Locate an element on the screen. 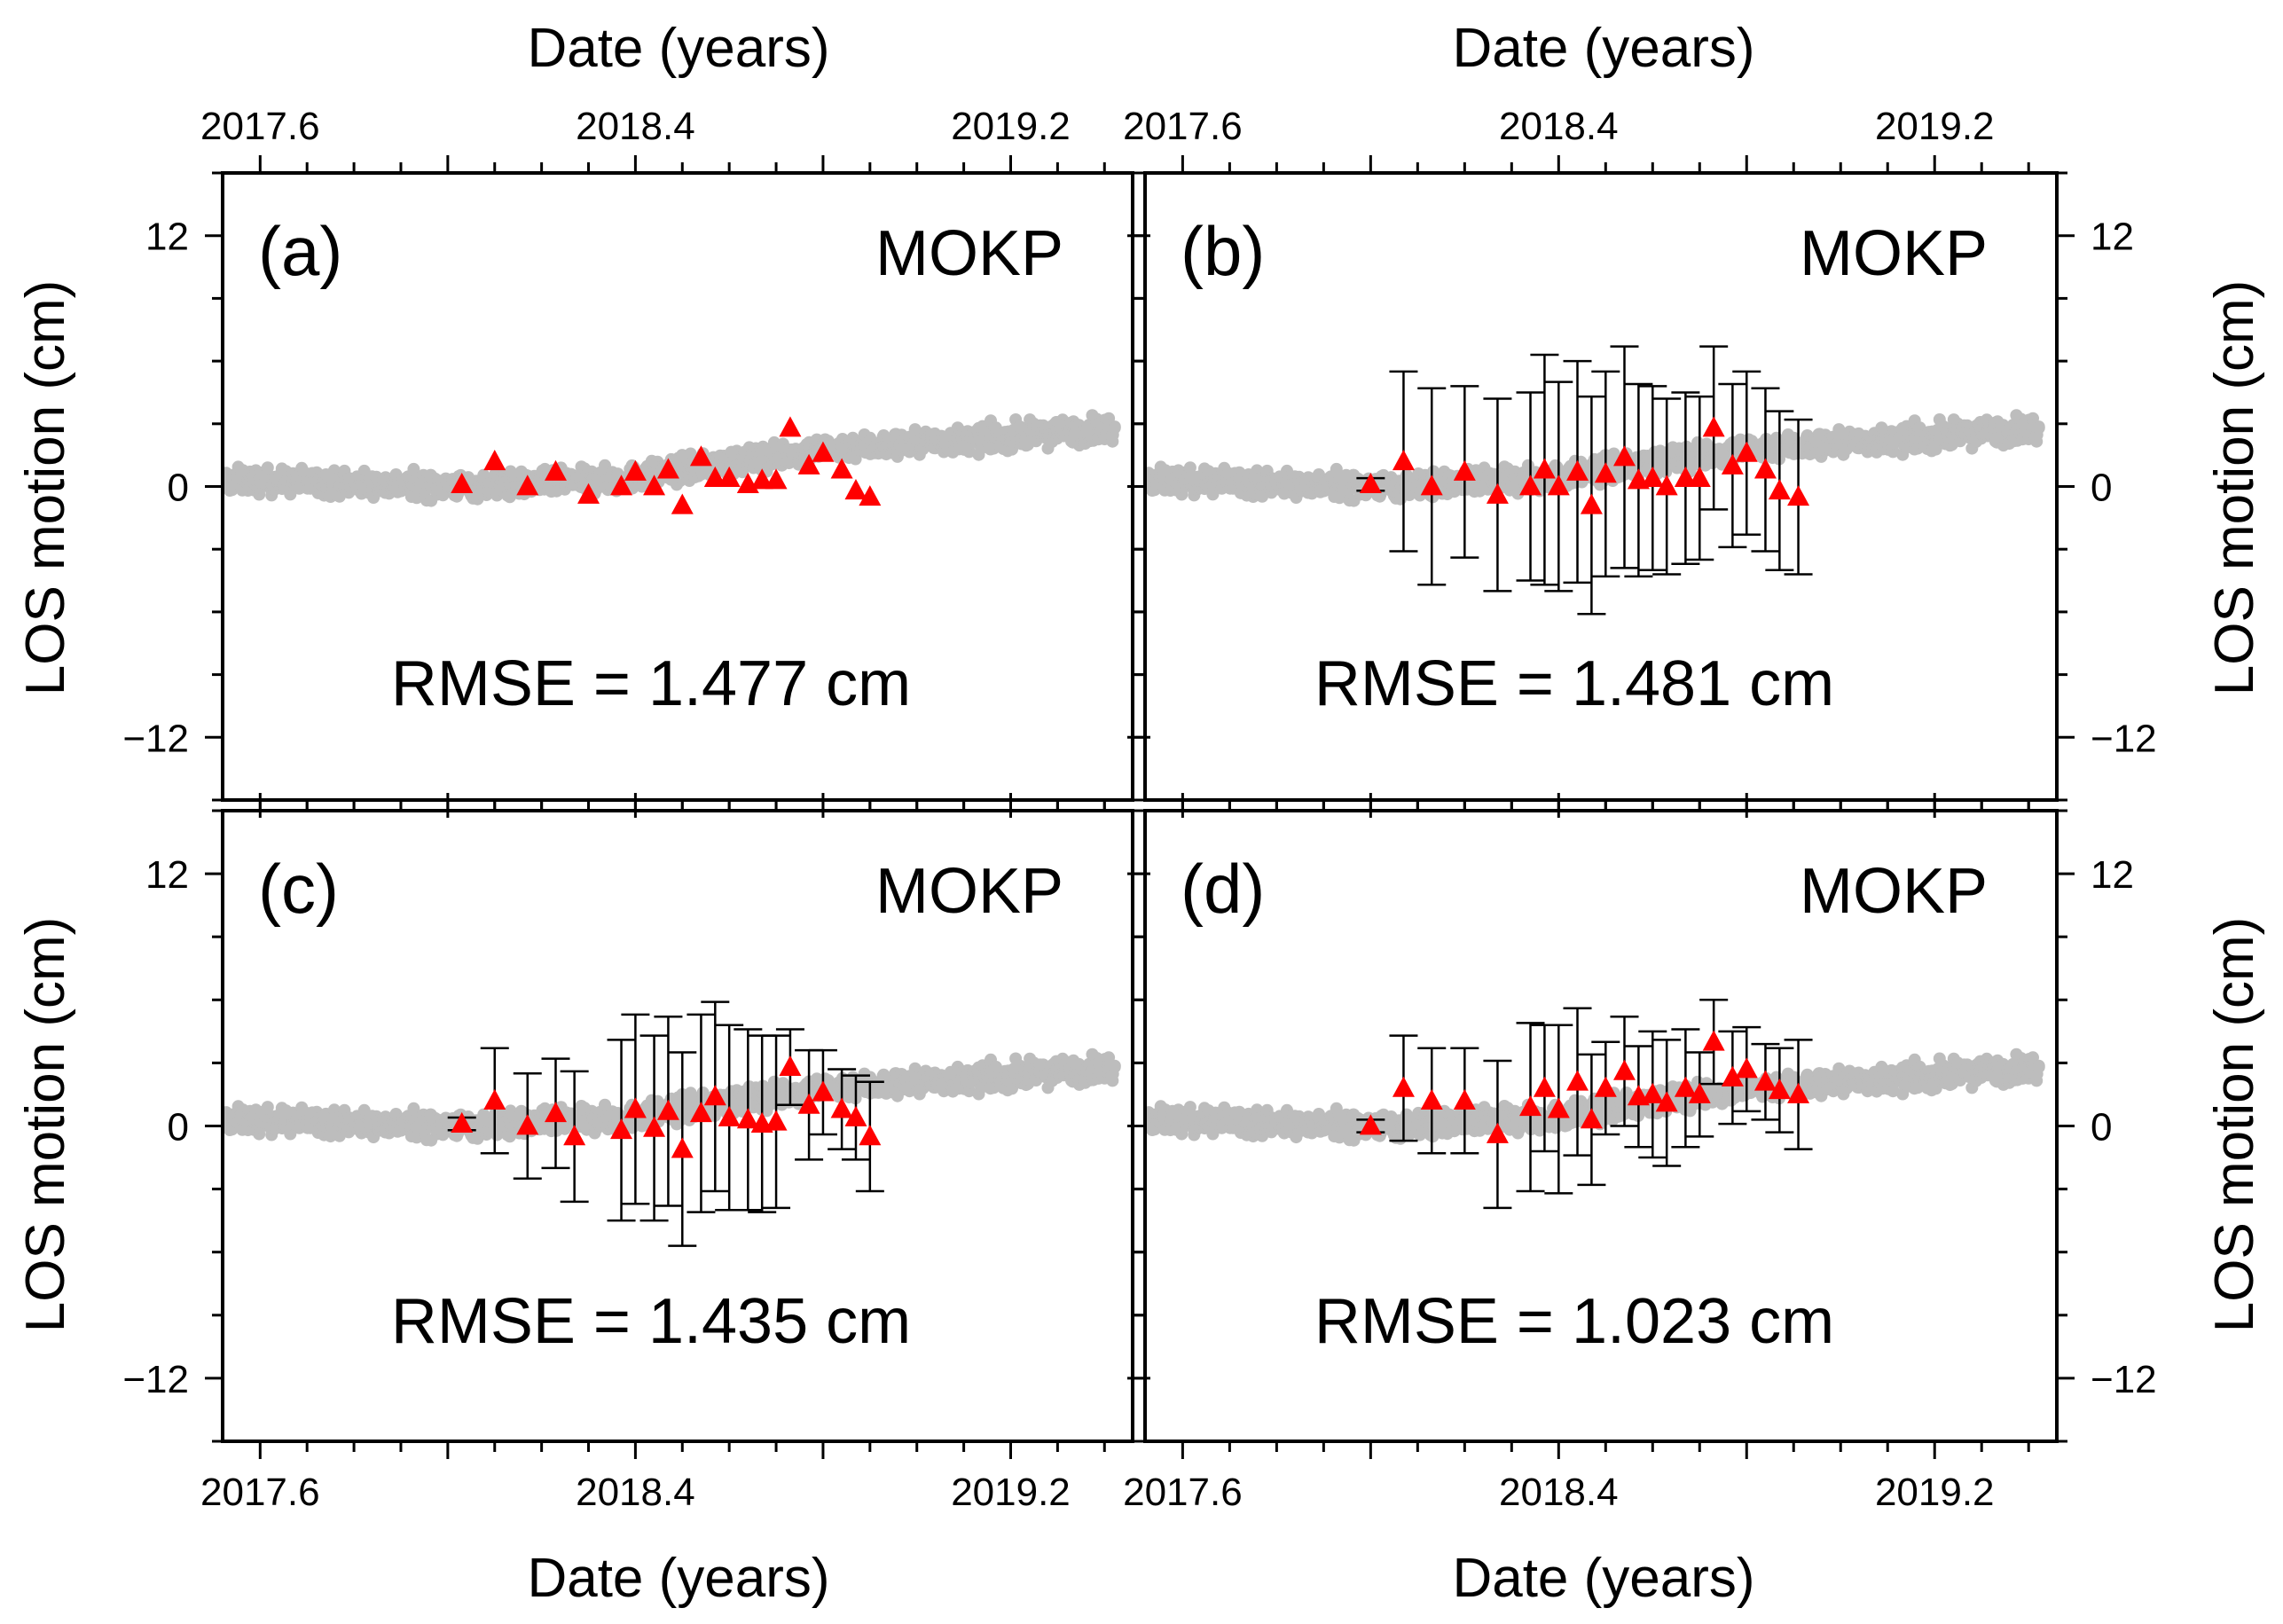 Image resolution: width=2283 pixels, height=1624 pixels. panel-letter: (a) is located at coordinates (300, 251).